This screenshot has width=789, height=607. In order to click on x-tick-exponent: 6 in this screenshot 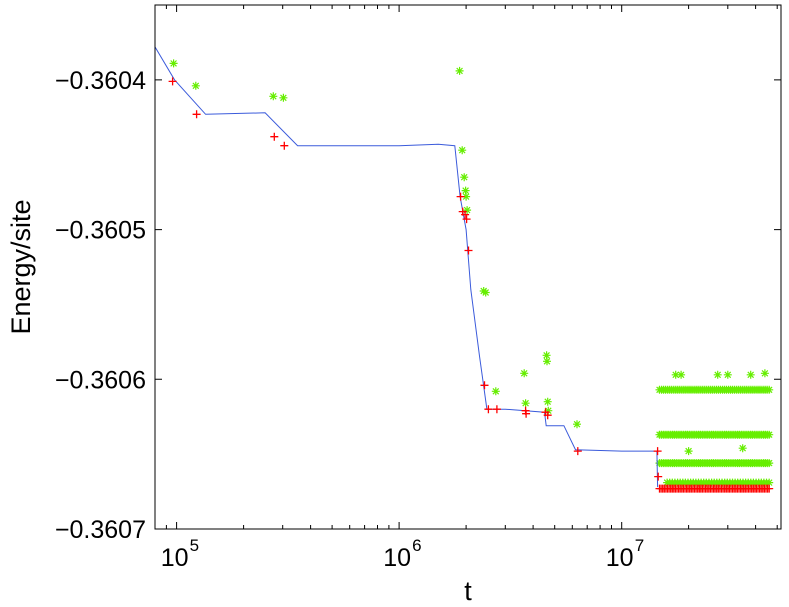, I will do `click(416, 545)`.